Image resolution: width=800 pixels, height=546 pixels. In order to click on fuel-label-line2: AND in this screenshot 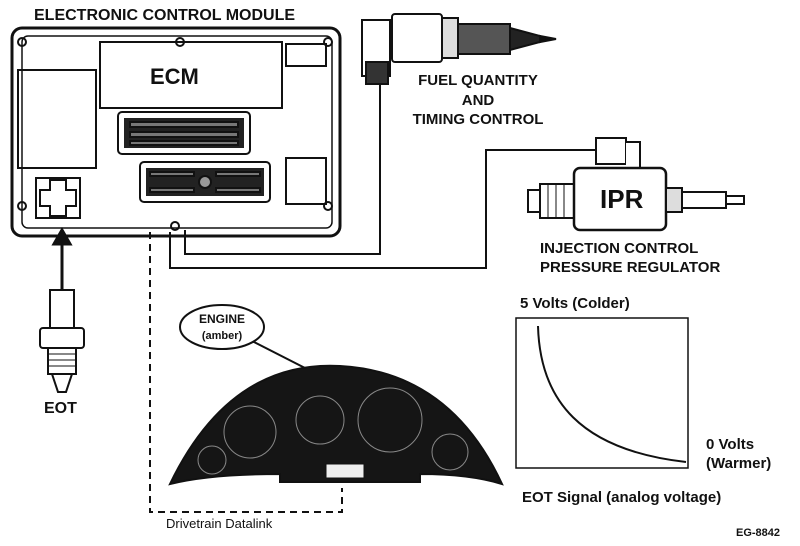, I will do `click(478, 100)`.